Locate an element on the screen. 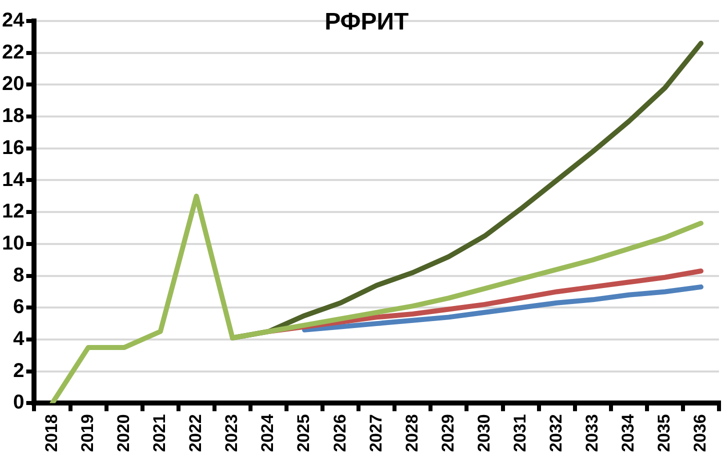 The height and width of the screenshot is (455, 725). y-tick-label: 8 is located at coordinates (18, 275).